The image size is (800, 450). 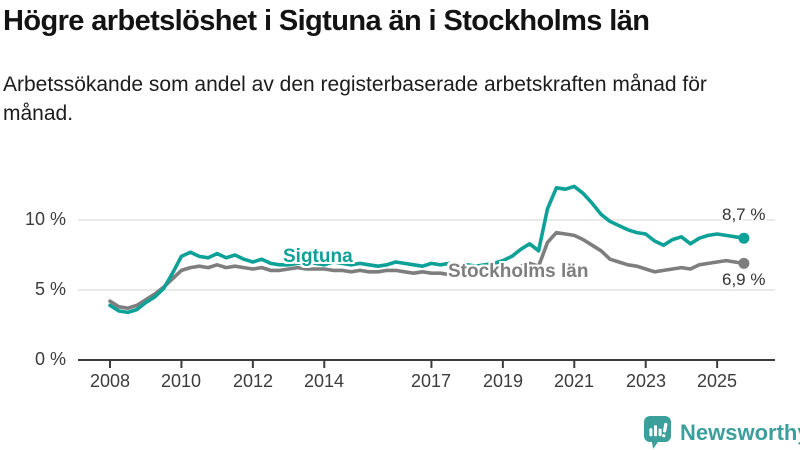 I want to click on x-axis-tick-label: 2010, so click(x=181, y=381).